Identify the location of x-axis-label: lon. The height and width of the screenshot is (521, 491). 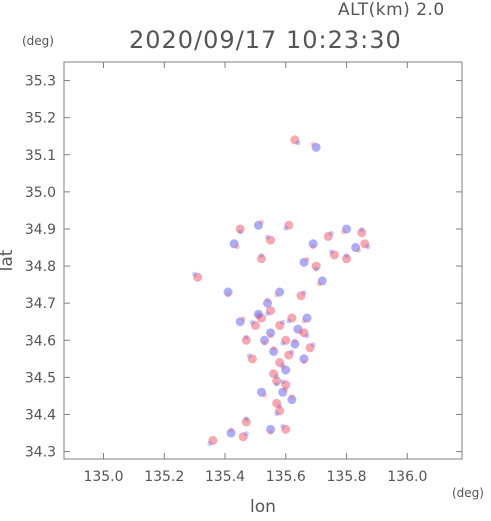
(263, 507).